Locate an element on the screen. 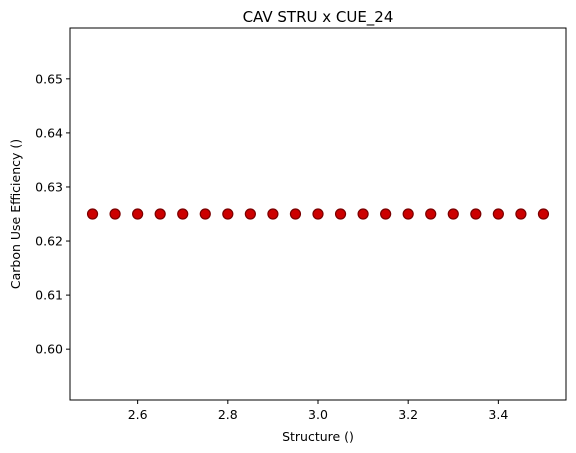 This screenshot has height=453, width=576. y-tick-label: 0.62 is located at coordinates (49, 241).